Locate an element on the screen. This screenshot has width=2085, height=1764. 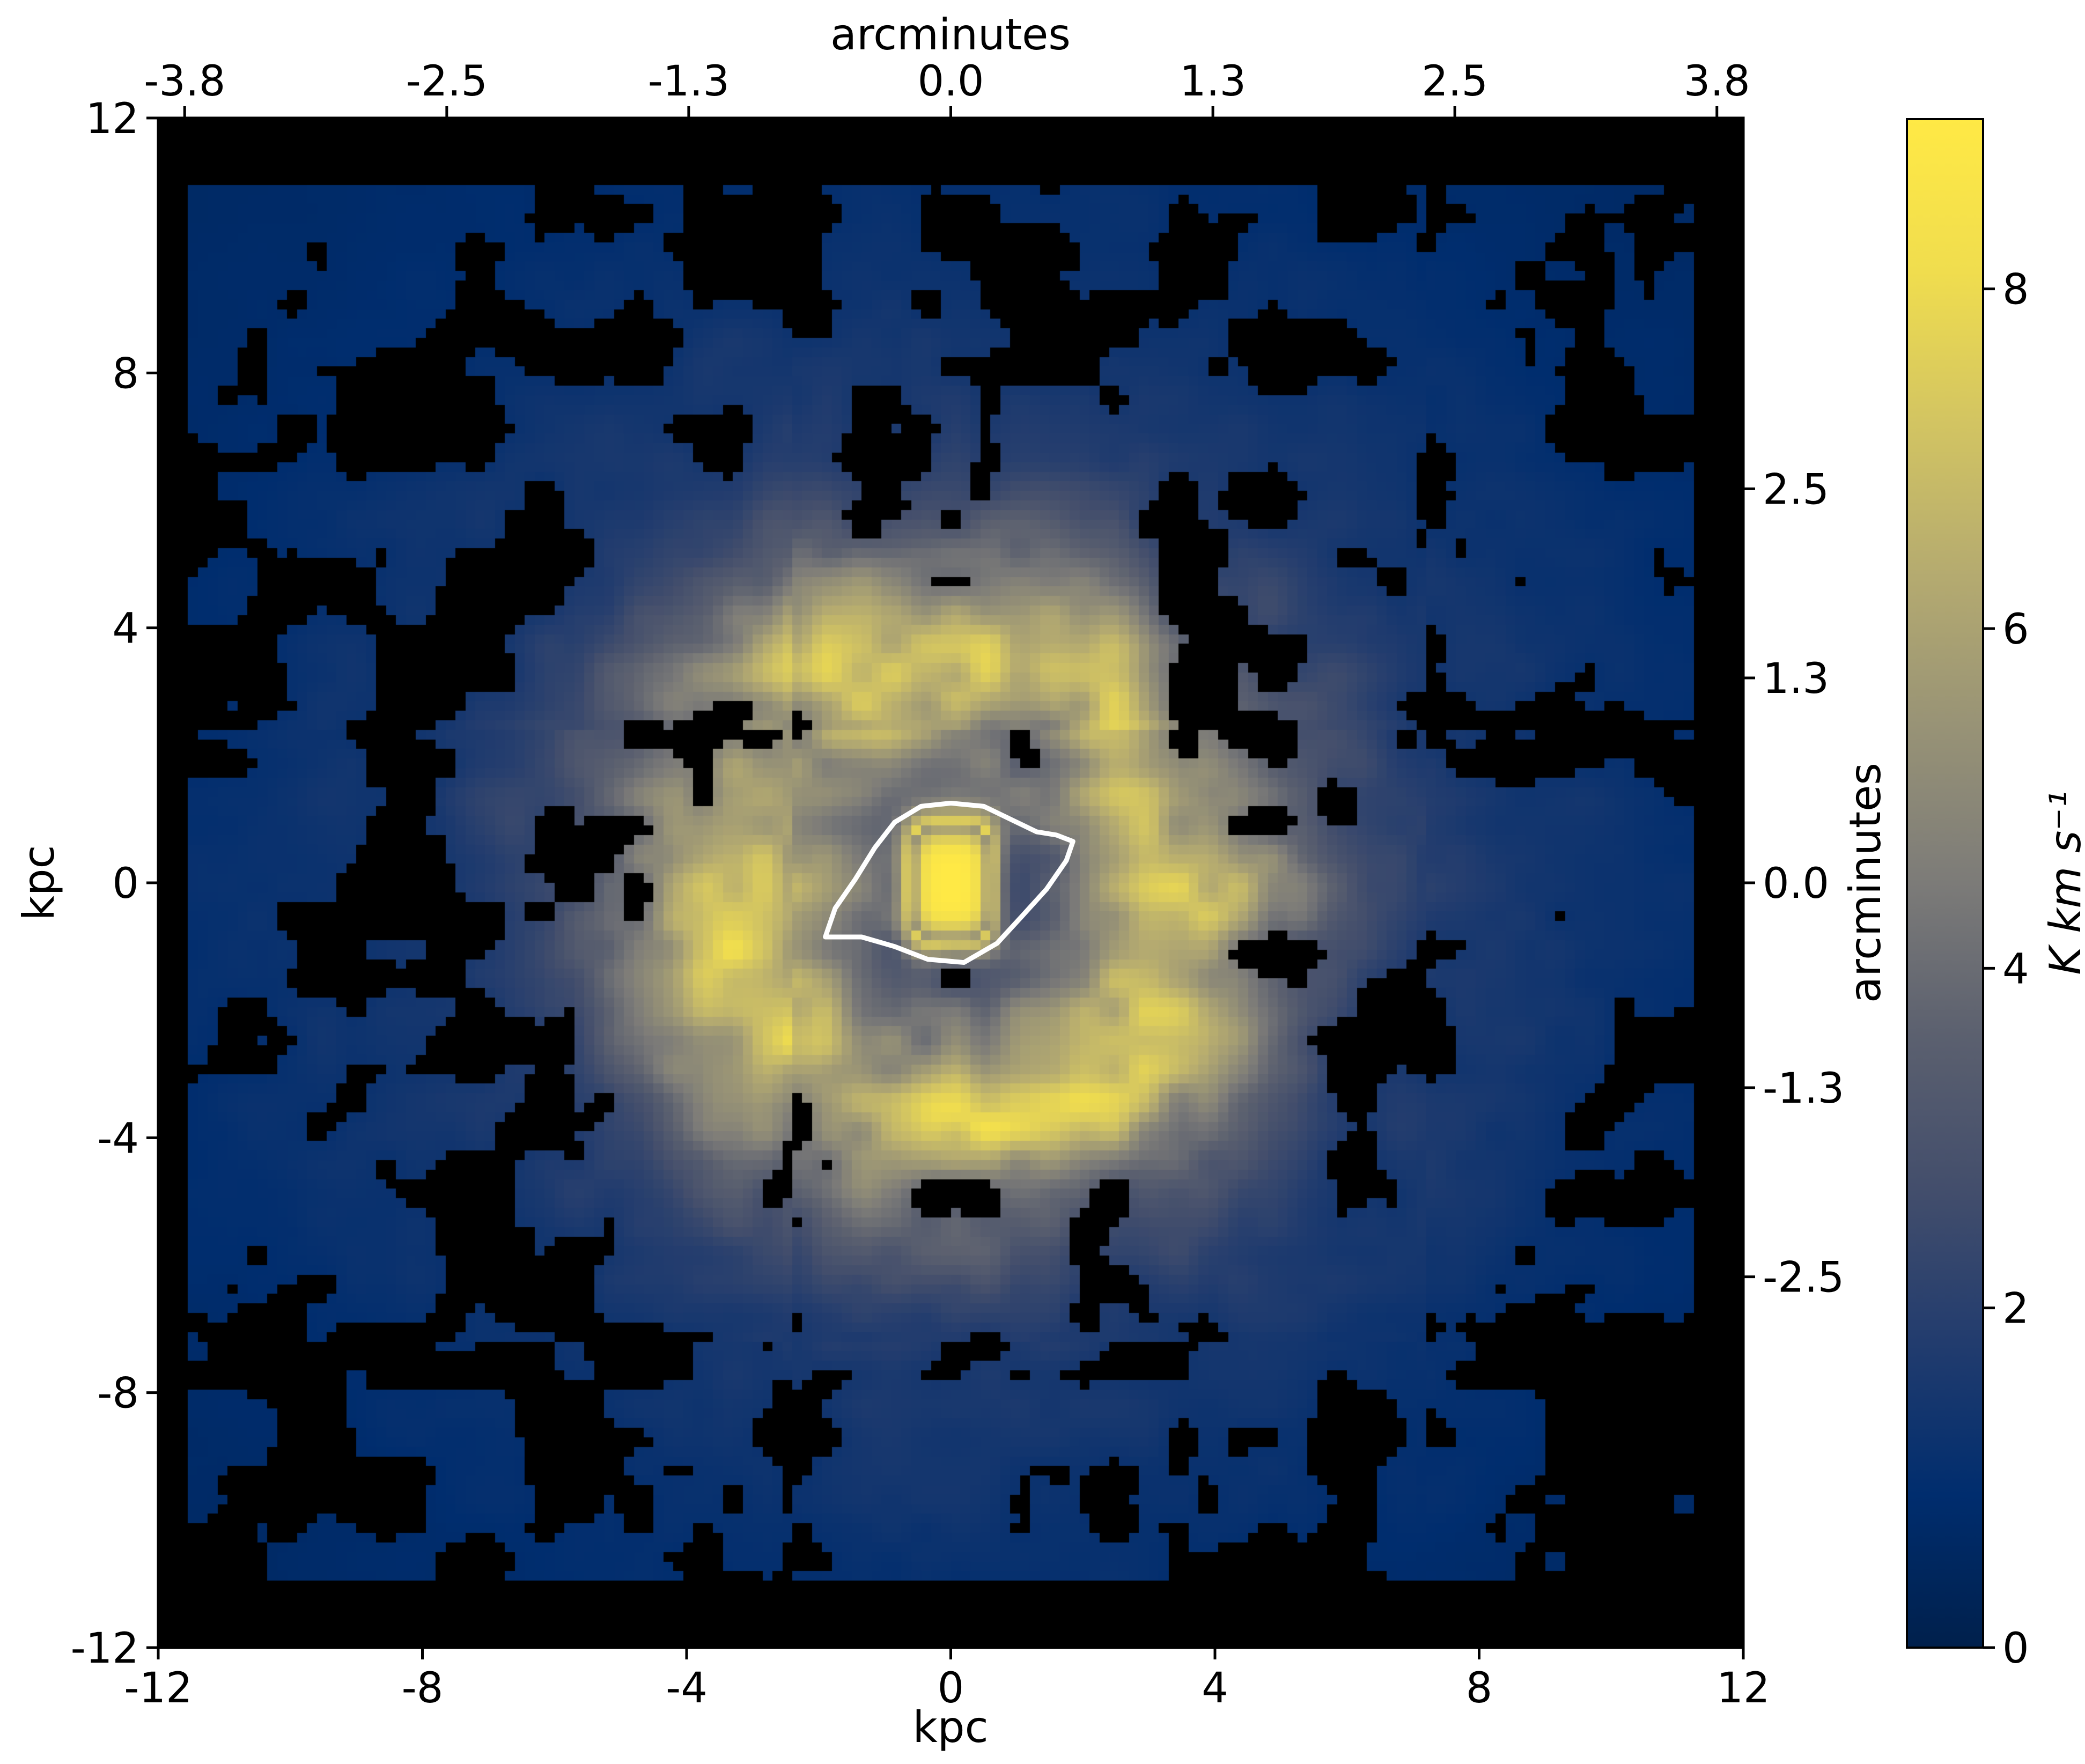
colorbar-tick-label: 8 is located at coordinates (2015, 290).